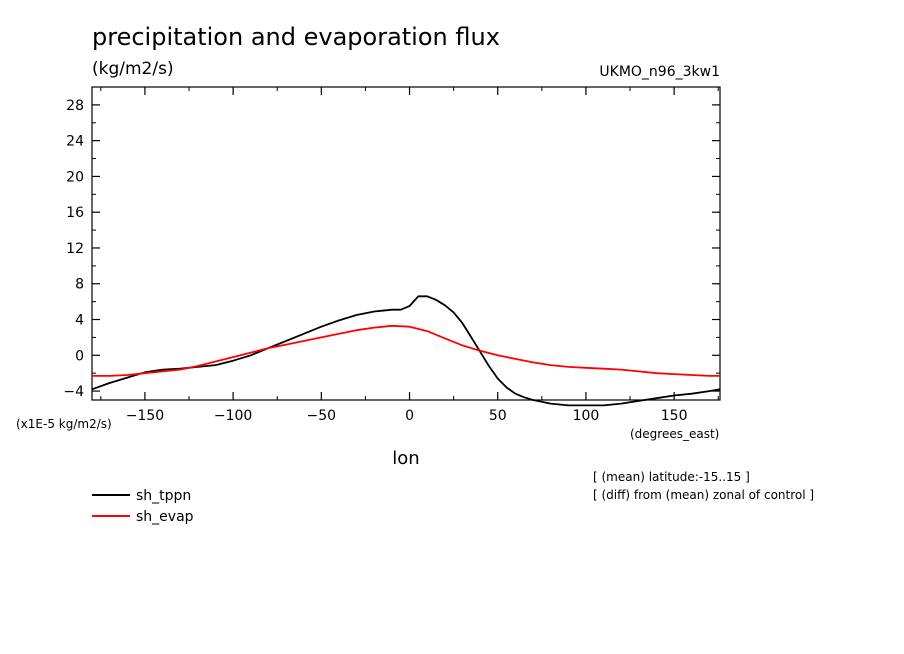 The image size is (904, 654). What do you see at coordinates (165, 517) in the screenshot?
I see `legend-label-sh-evap: sh_evap` at bounding box center [165, 517].